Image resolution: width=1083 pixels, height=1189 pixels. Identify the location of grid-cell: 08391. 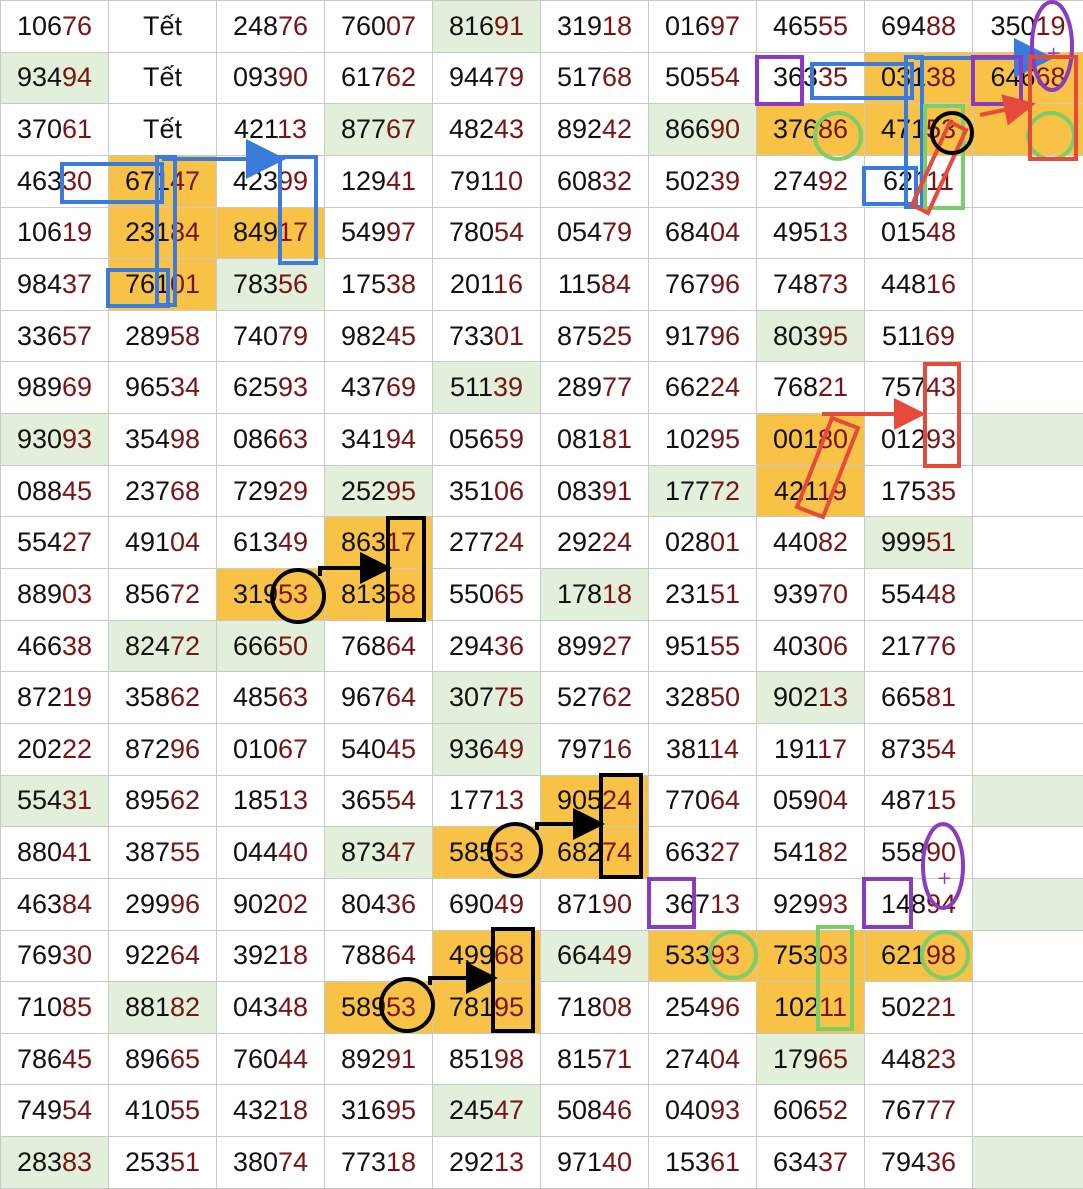
(594, 491).